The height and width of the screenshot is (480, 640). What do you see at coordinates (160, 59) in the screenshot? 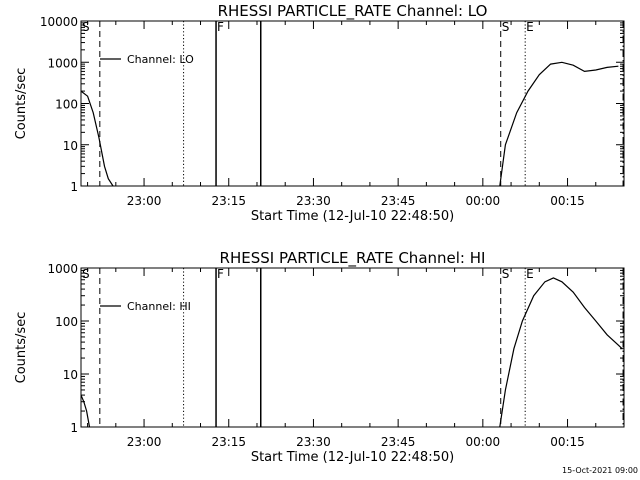
I see `legend-label: Channel: LO` at bounding box center [160, 59].